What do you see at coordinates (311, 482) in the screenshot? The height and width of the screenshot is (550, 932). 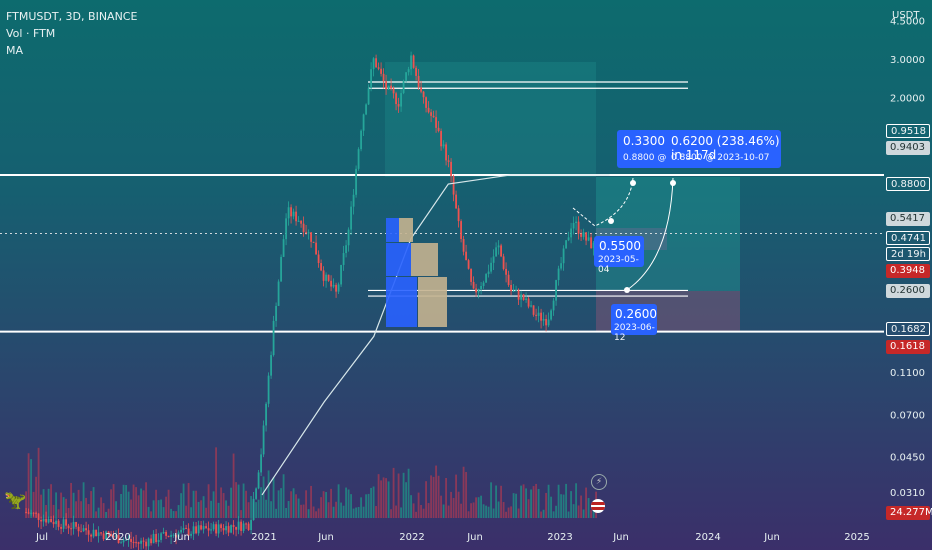 I see `volume-bars` at bounding box center [311, 482].